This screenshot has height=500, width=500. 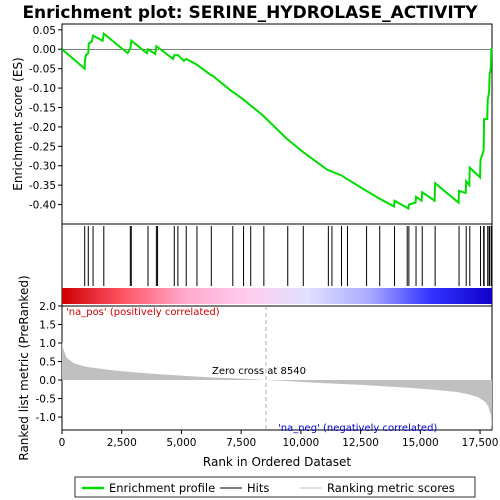 I want to click on es-y-tick-label: -0.05, so click(x=42, y=70).